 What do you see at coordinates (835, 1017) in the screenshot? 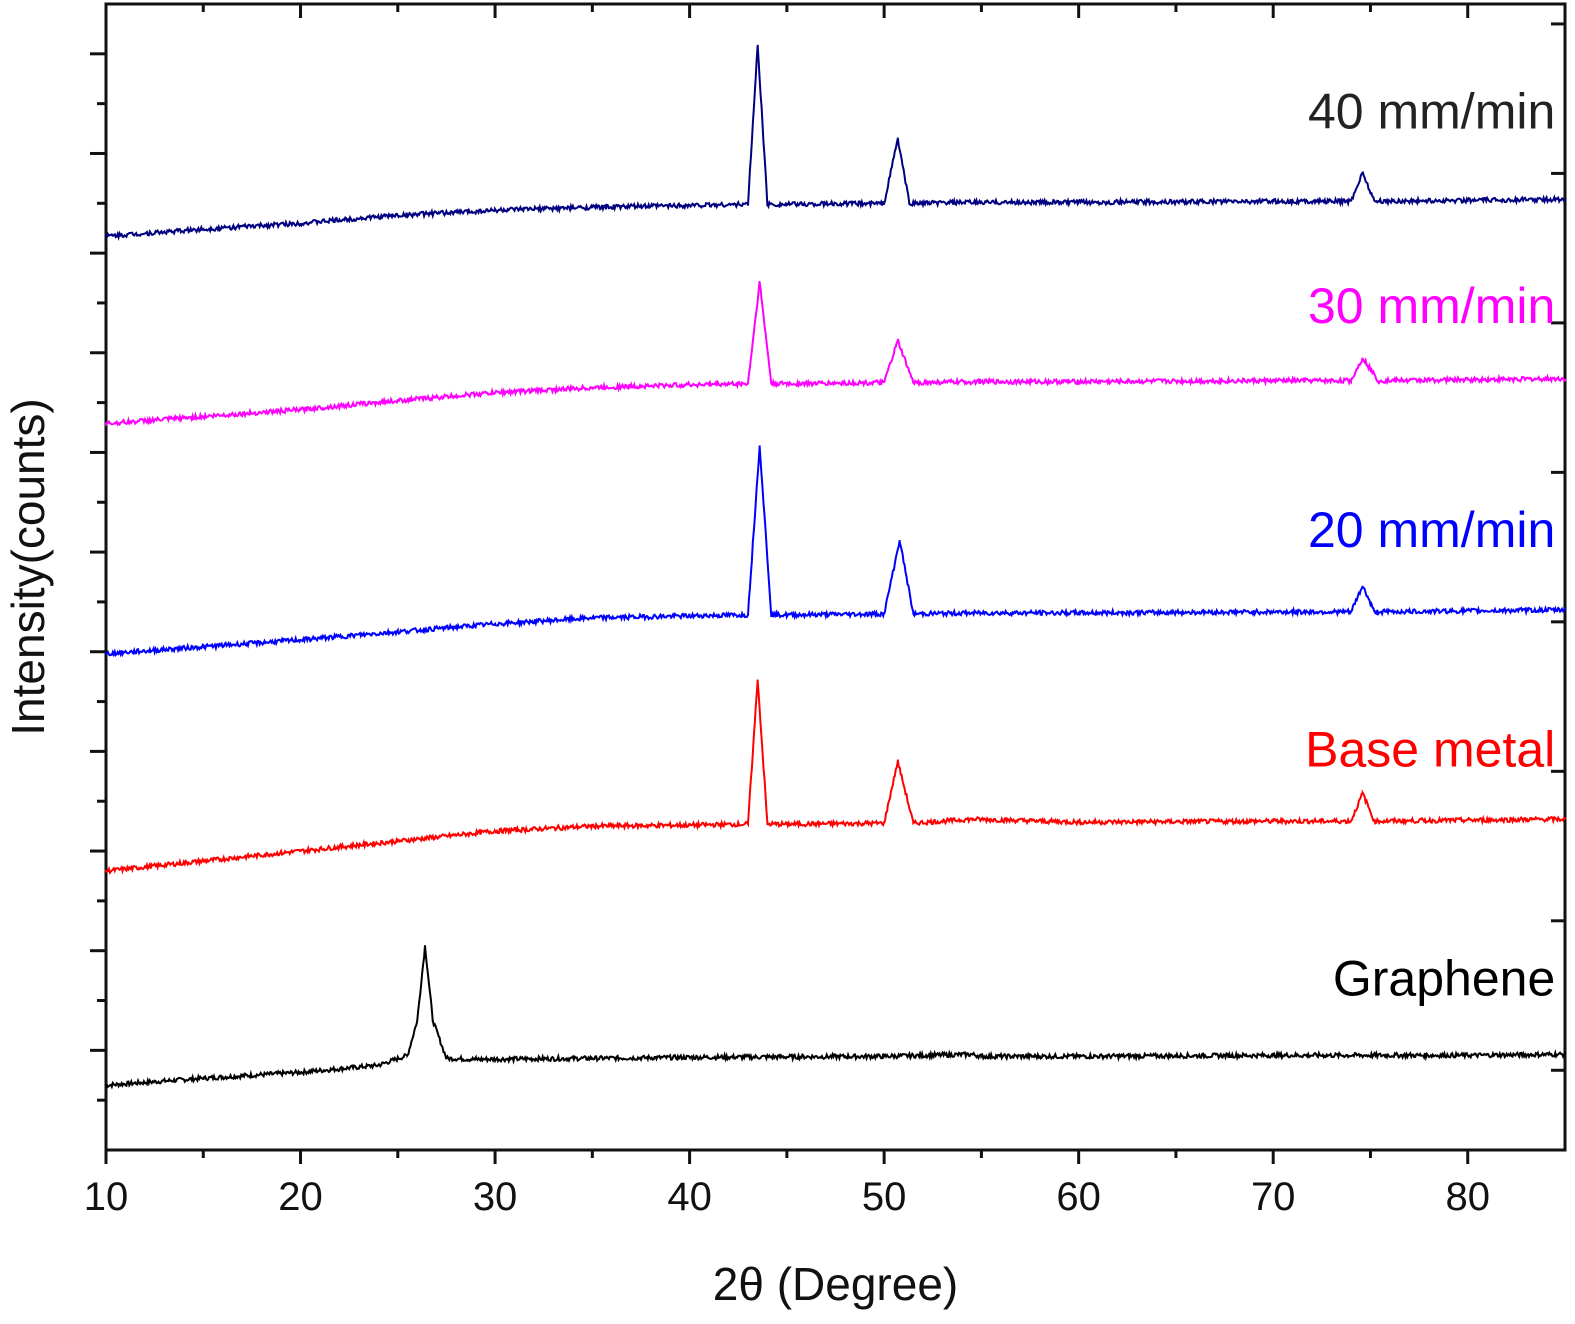
I see `series-line-graphene` at bounding box center [835, 1017].